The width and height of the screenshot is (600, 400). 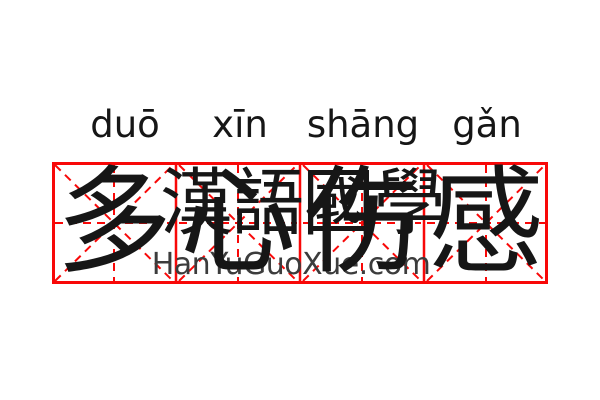 I want to click on pinyin-syllable-gan: gǎn, so click(x=487, y=124).